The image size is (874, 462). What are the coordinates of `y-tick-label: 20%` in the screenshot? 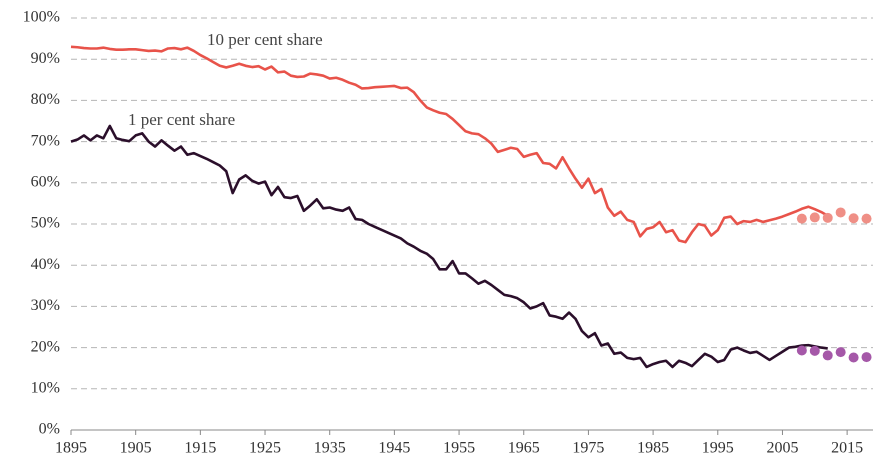 It's located at (45, 346).